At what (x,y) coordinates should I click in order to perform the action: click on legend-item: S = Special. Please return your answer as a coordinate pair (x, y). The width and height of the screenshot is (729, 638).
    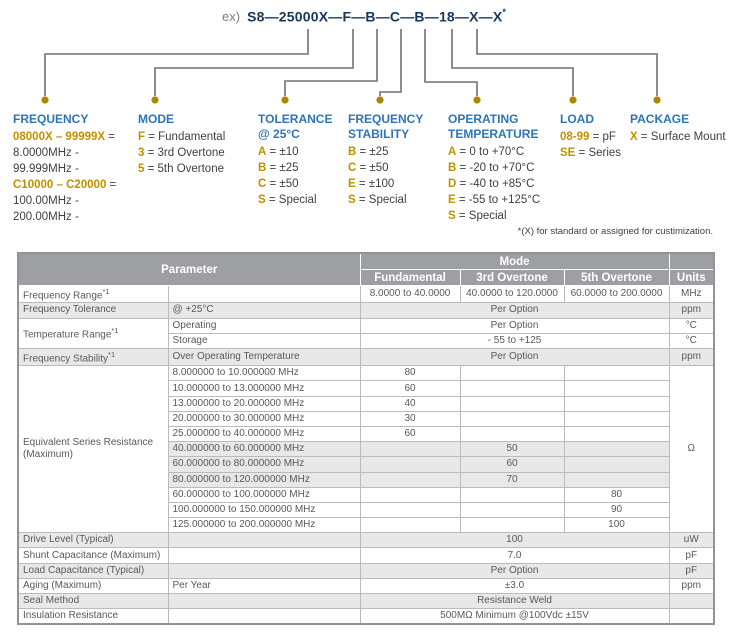
    Looking at the image, I should click on (377, 200).